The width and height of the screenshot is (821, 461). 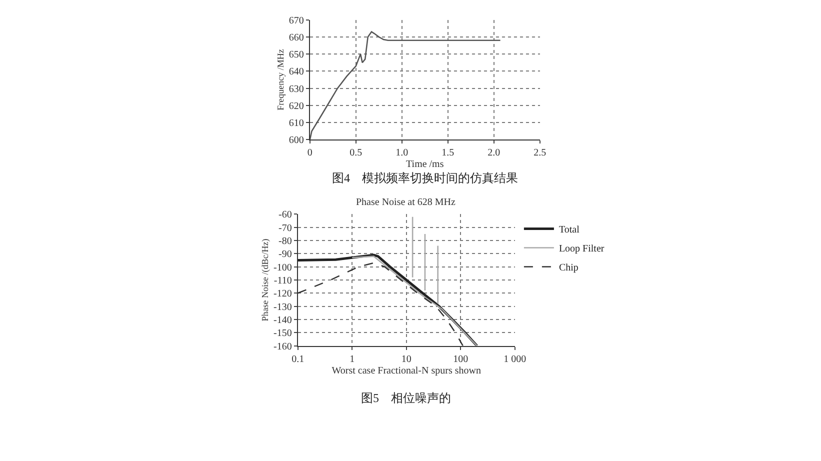 I want to click on y-tick-label: -60, so click(x=285, y=215).